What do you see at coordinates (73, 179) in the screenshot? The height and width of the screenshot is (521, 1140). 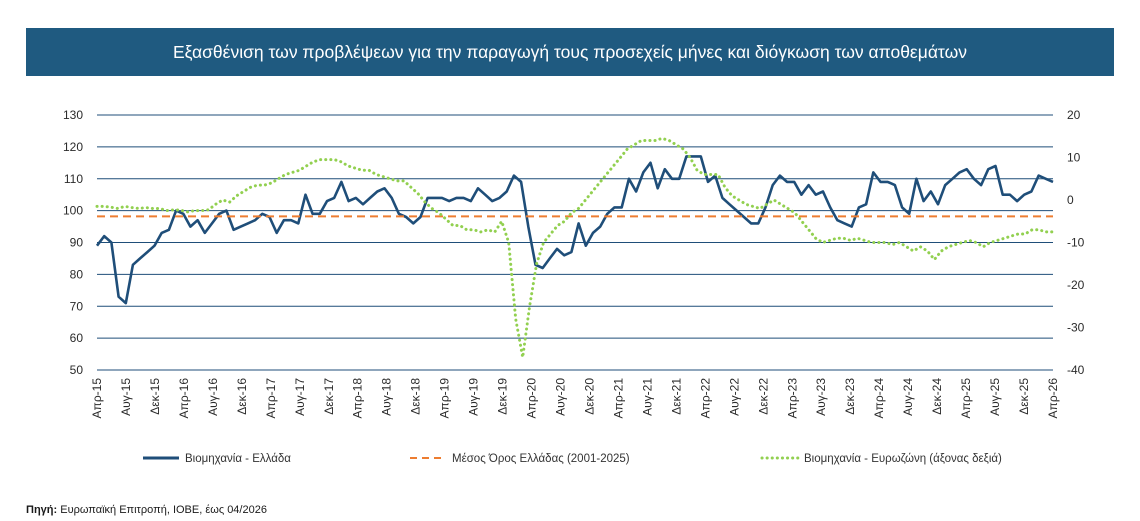 I see `left-tick-label: 110` at bounding box center [73, 179].